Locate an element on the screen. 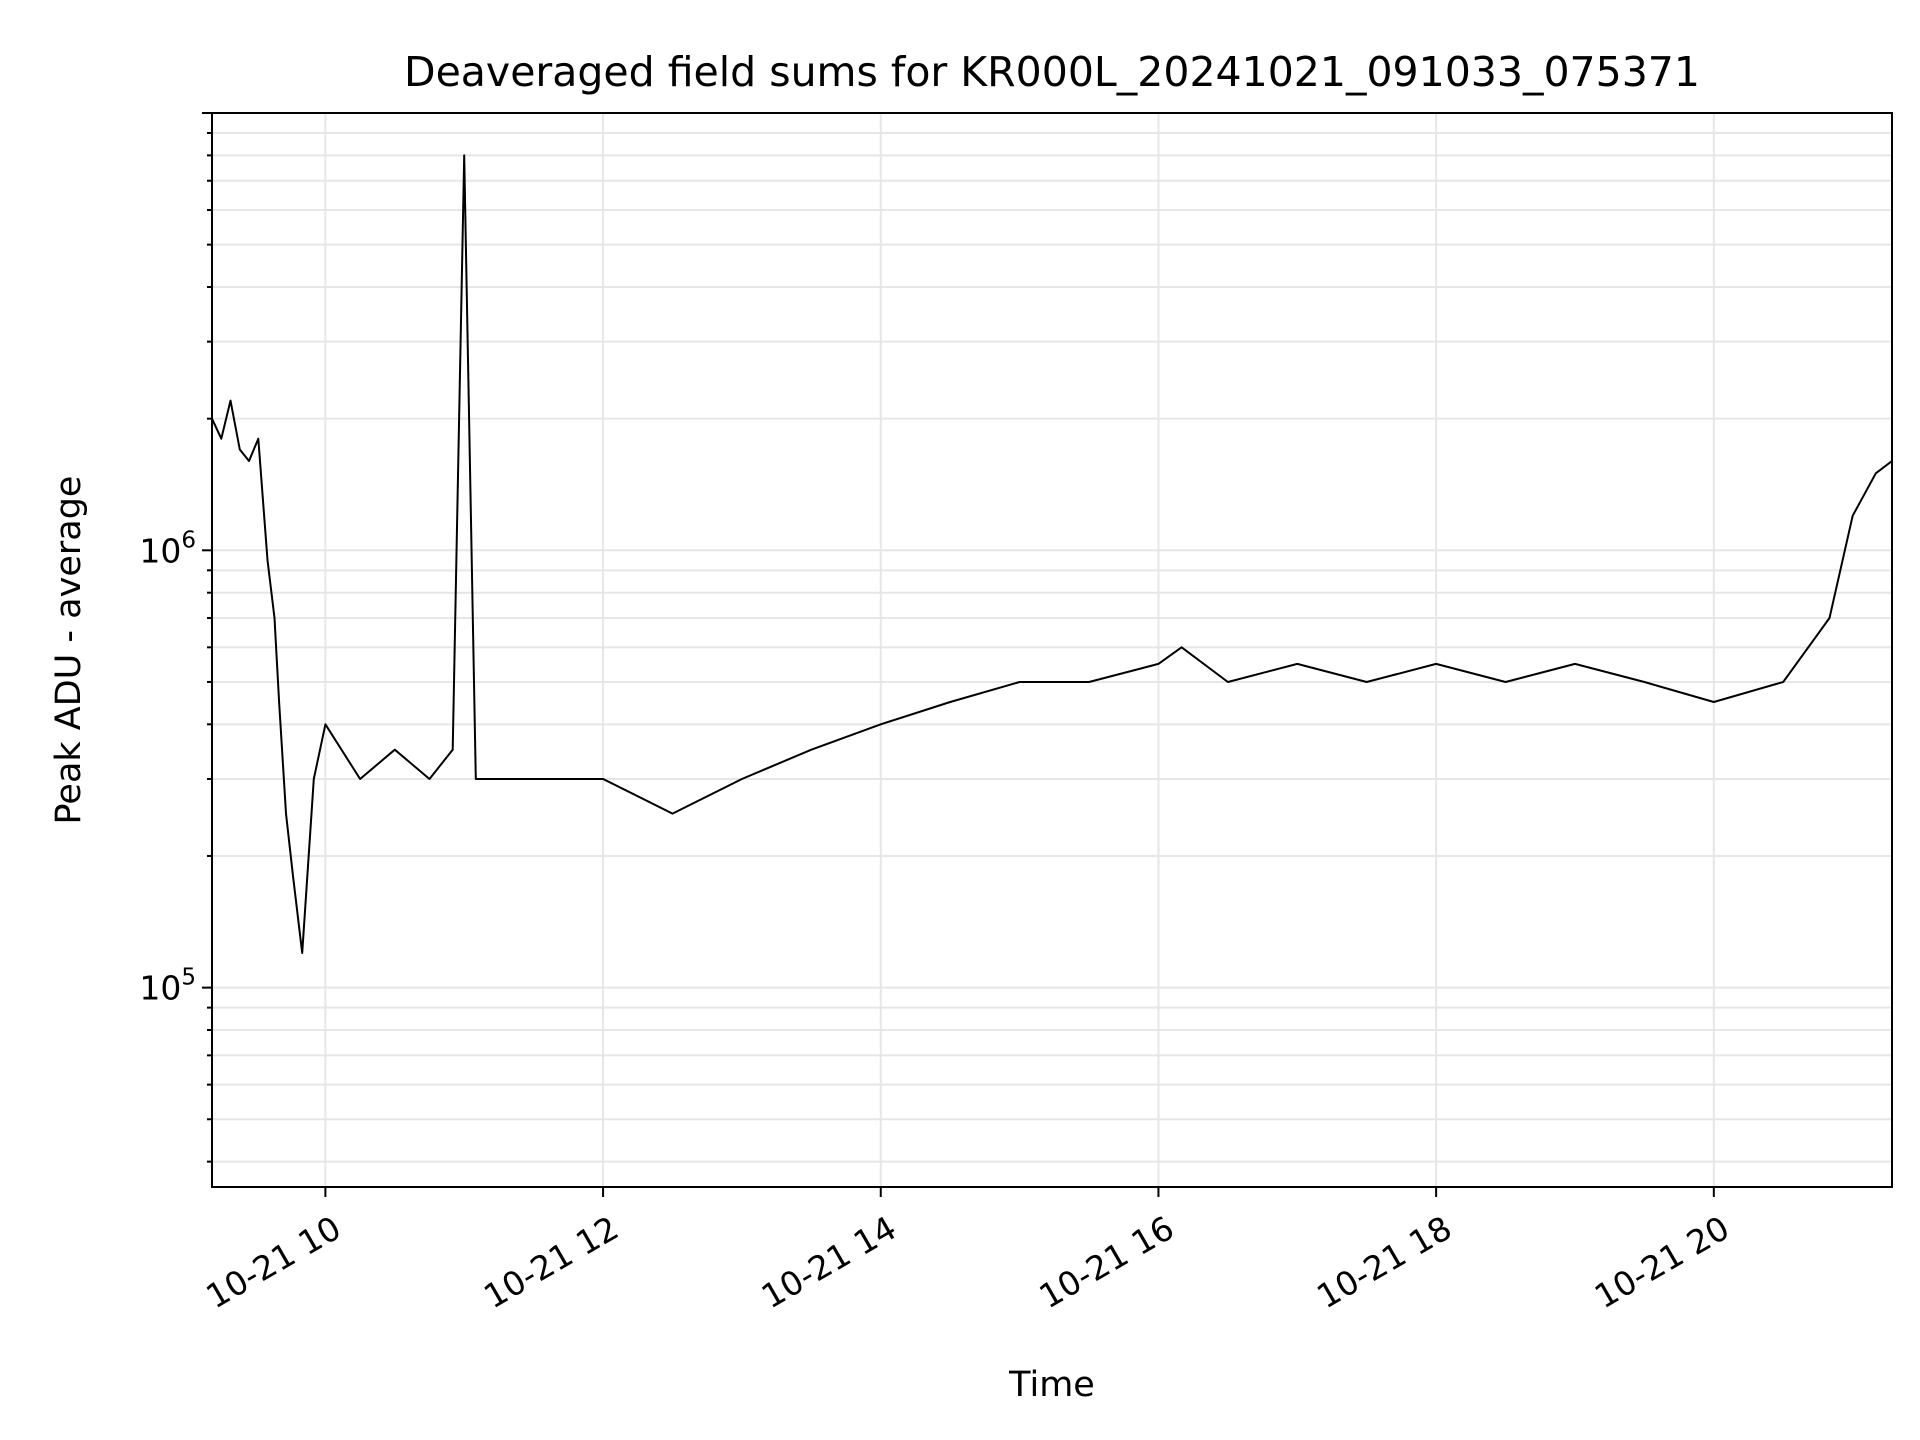  y-tick-label: 10⁵ is located at coordinates (167, 986).